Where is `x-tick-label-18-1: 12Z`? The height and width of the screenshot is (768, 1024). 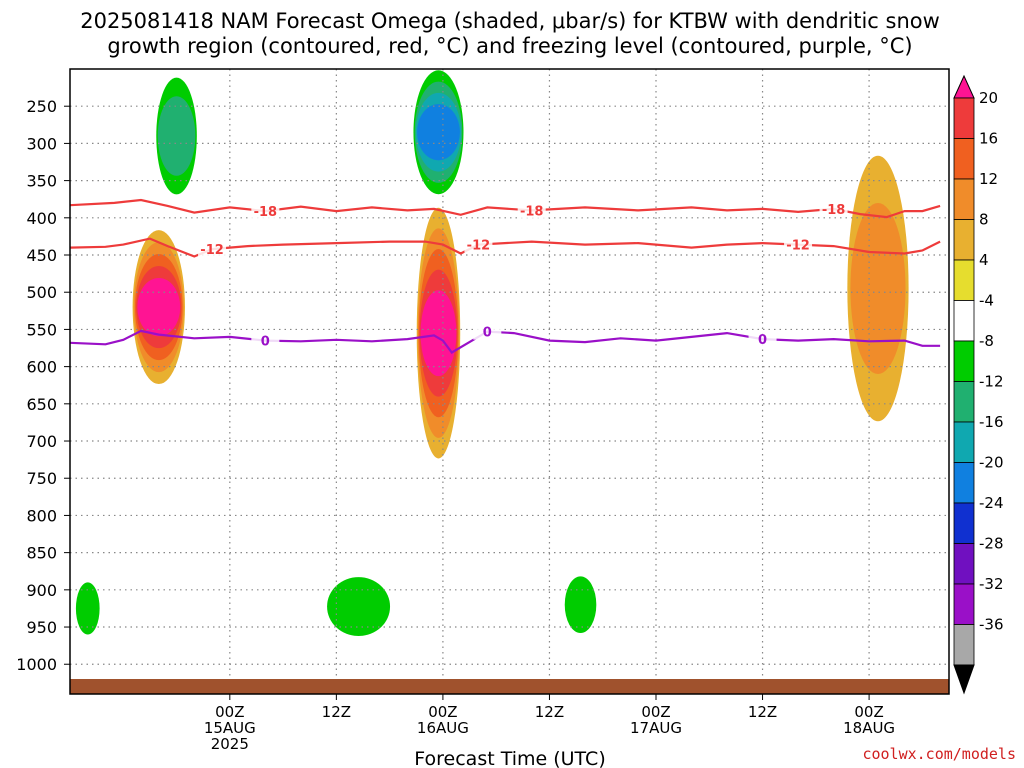
x-tick-label-18-1: 12Z is located at coordinates (336, 712).